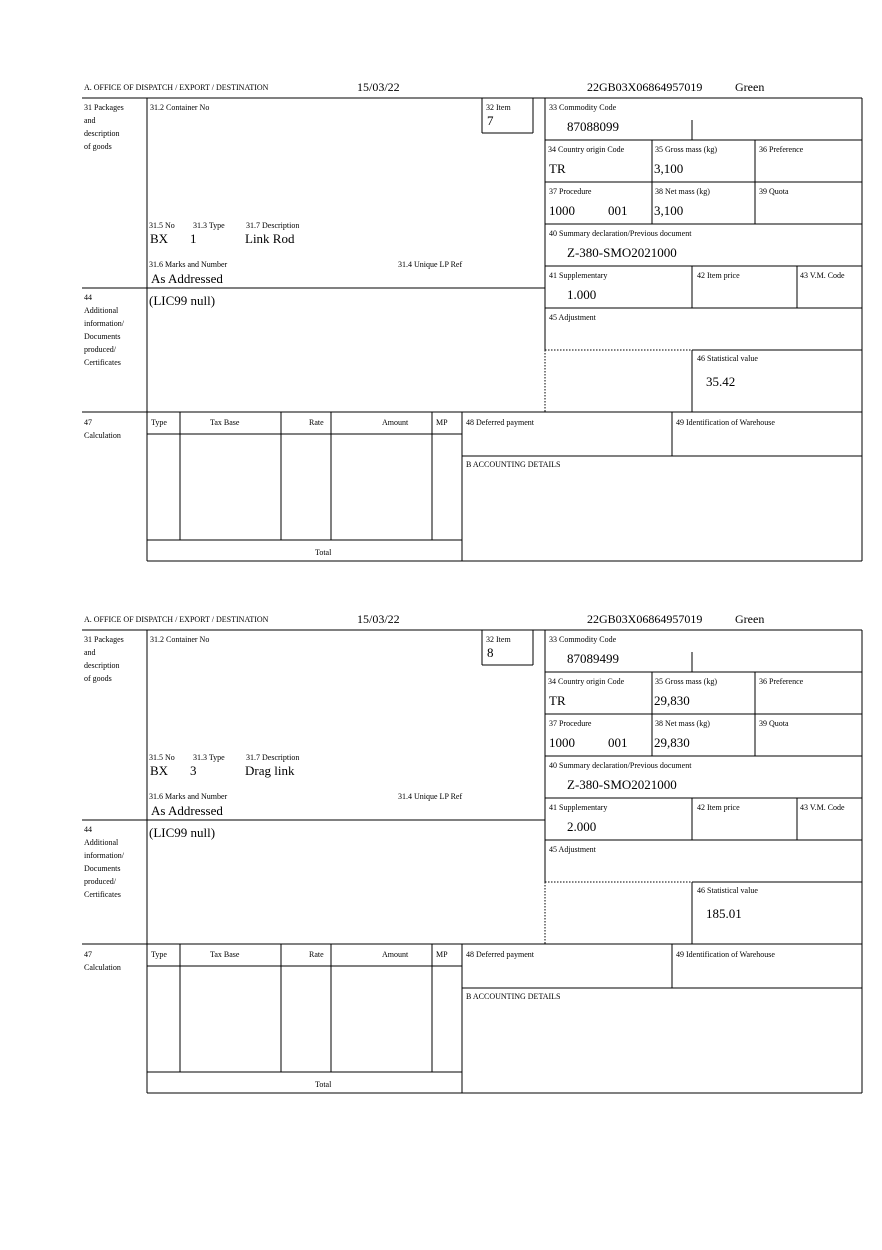 The width and height of the screenshot is (882, 1250). I want to click on values-procedure-extra: 001, so click(618, 742).